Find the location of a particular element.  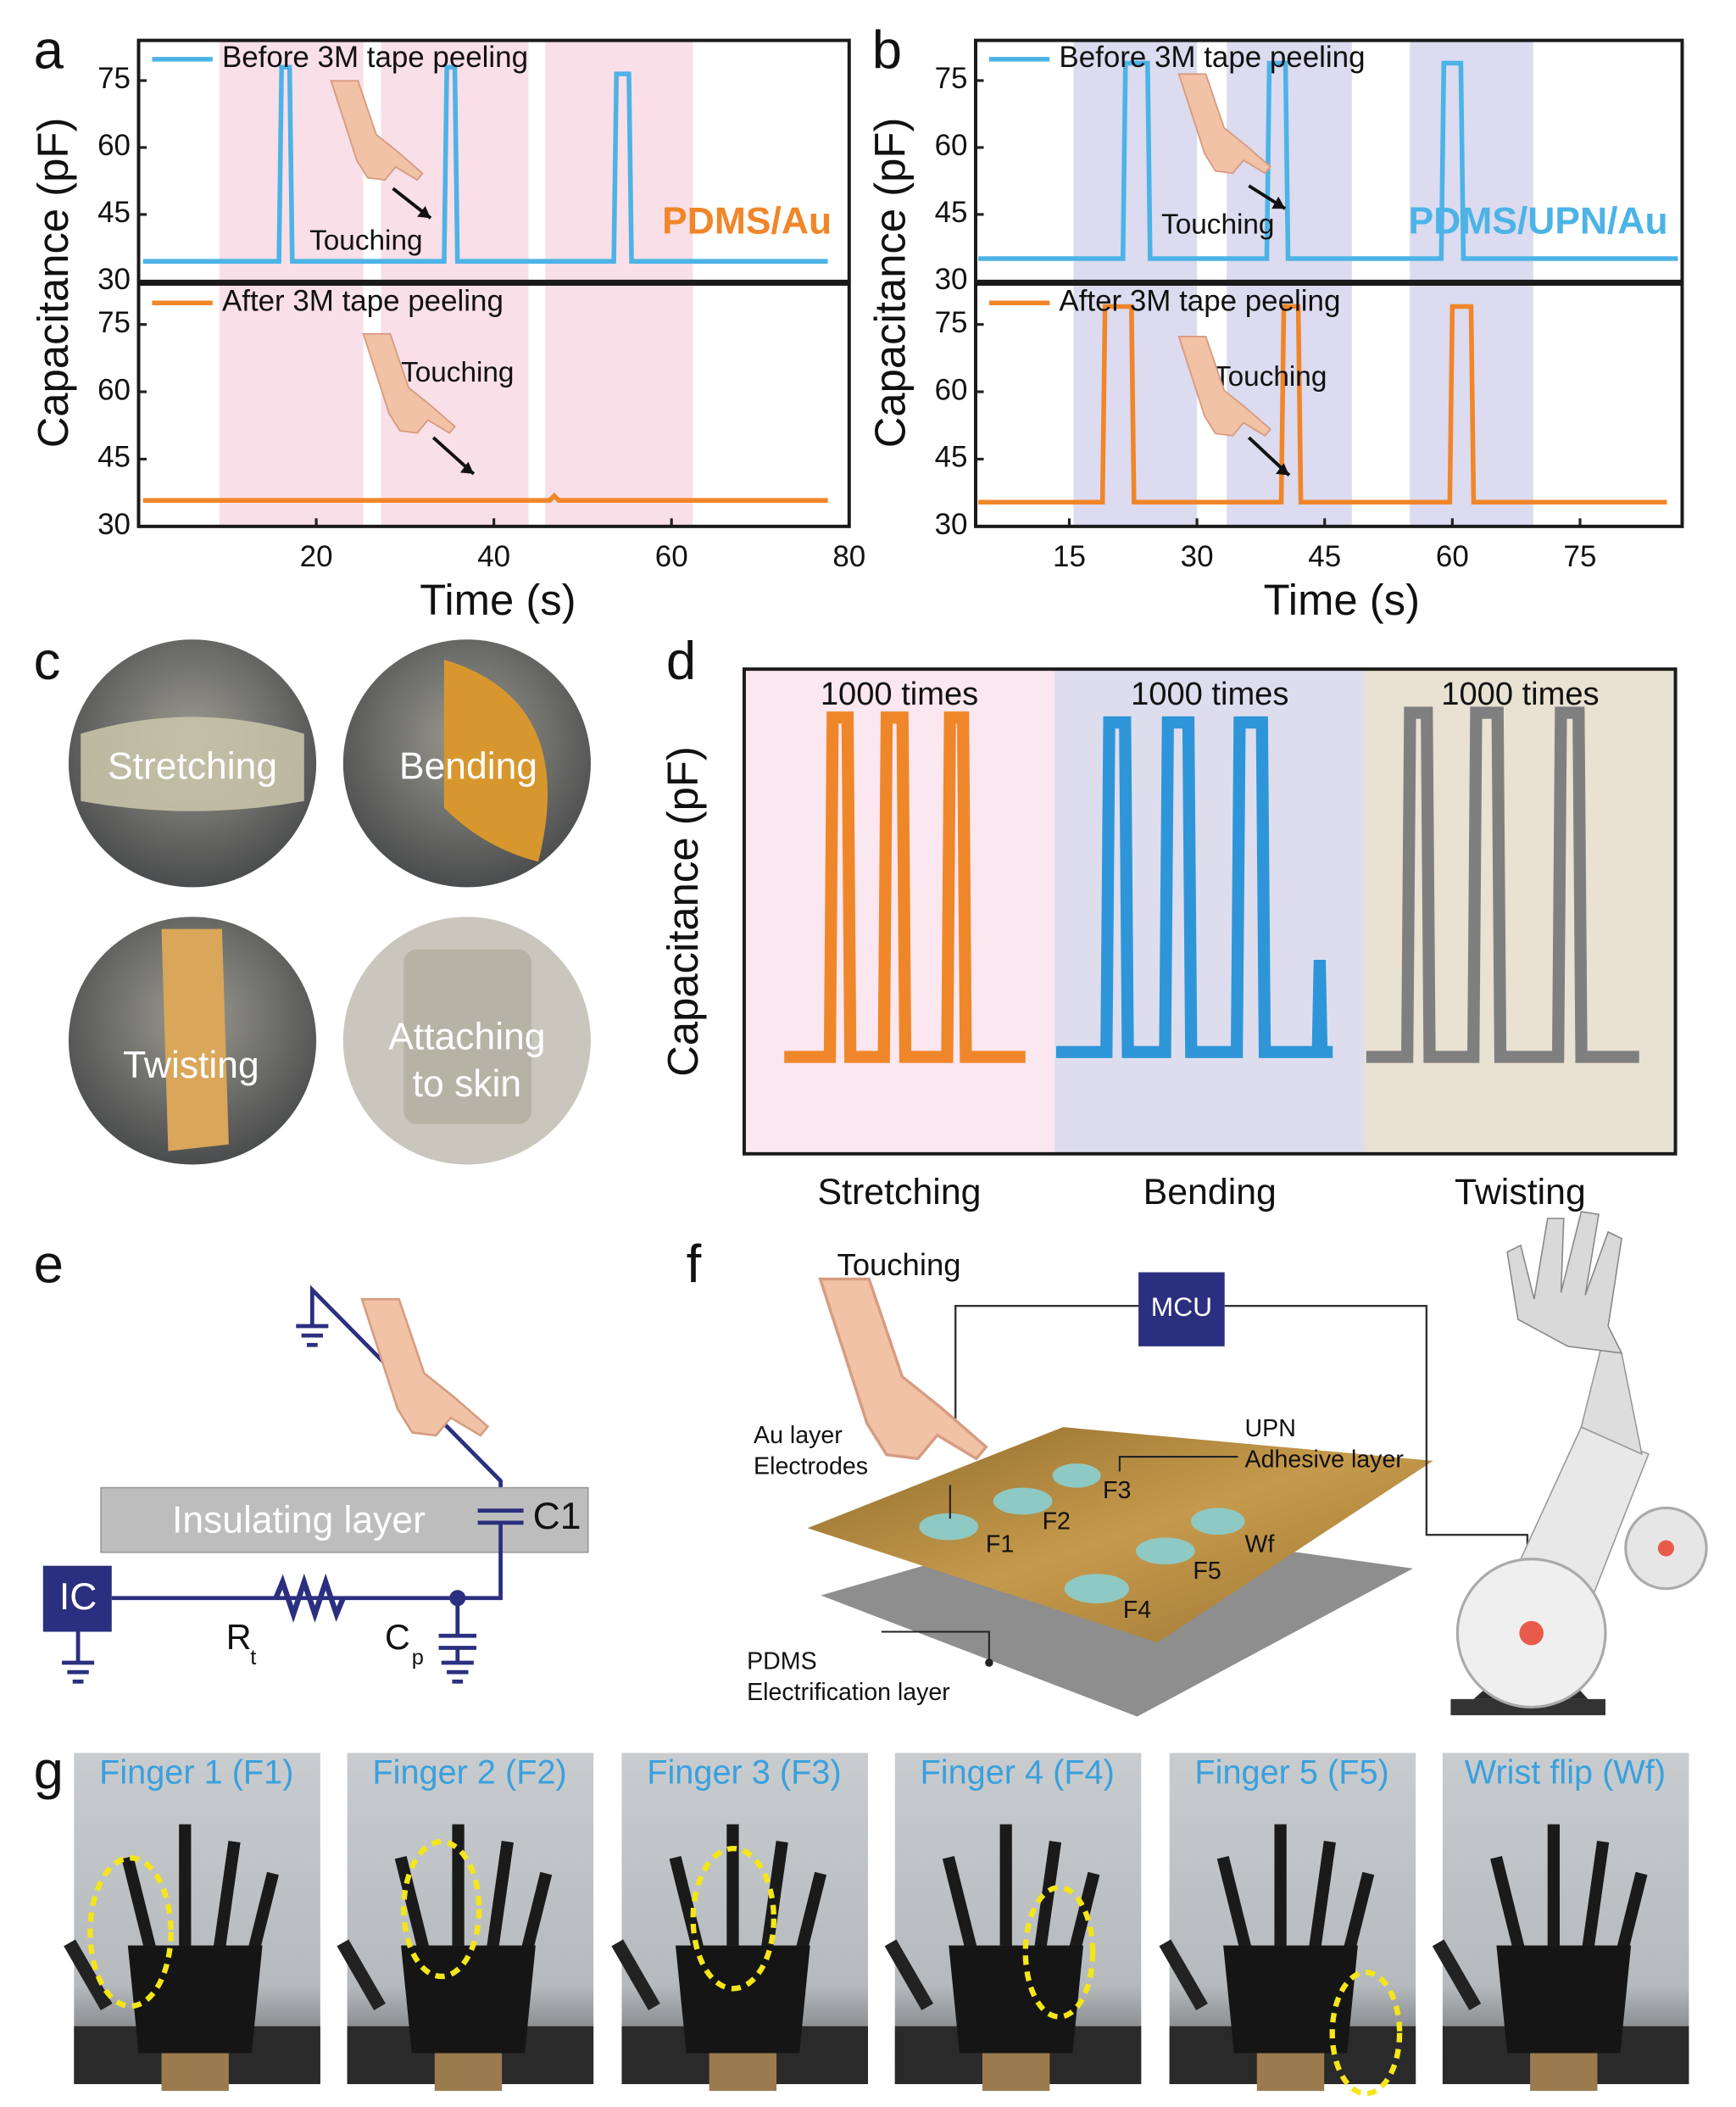

component-label: R is located at coordinates (239, 1637).